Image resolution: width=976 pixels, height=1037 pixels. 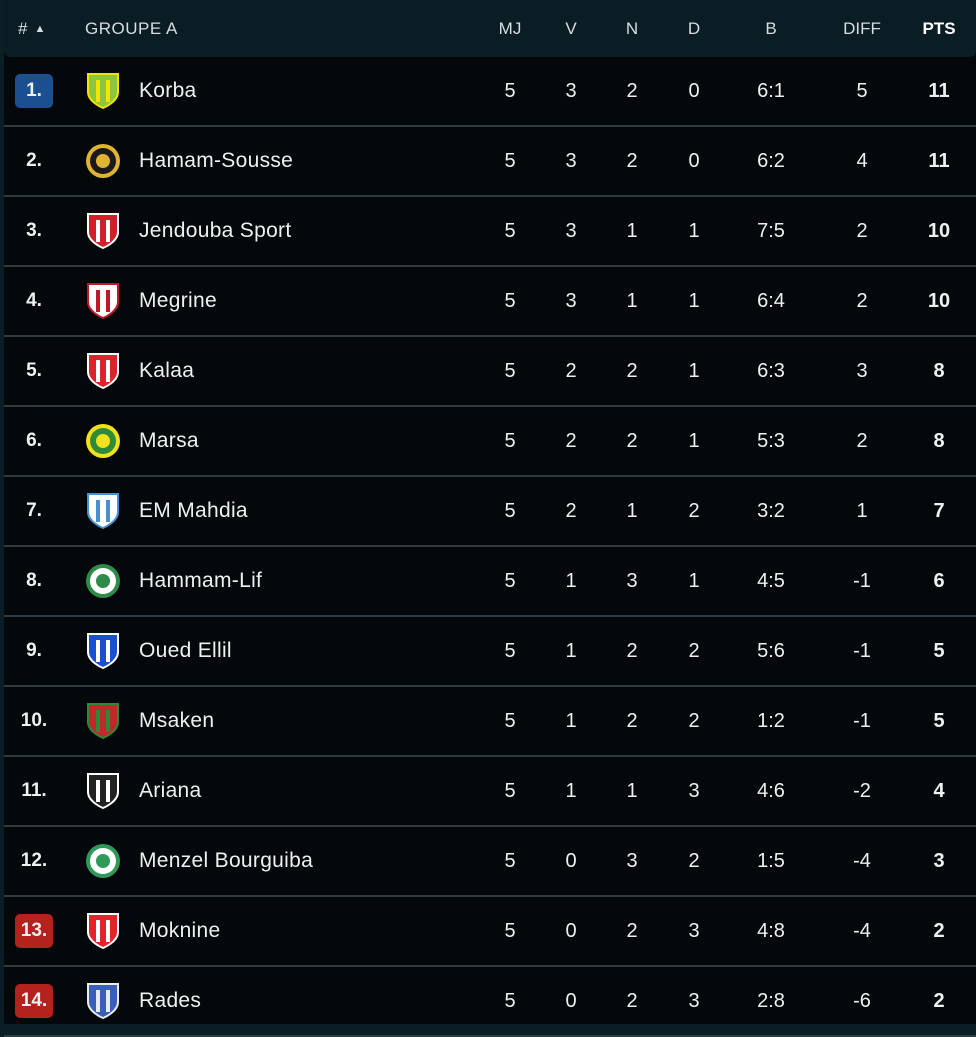 I want to click on goals: 6:2, so click(x=771, y=160).